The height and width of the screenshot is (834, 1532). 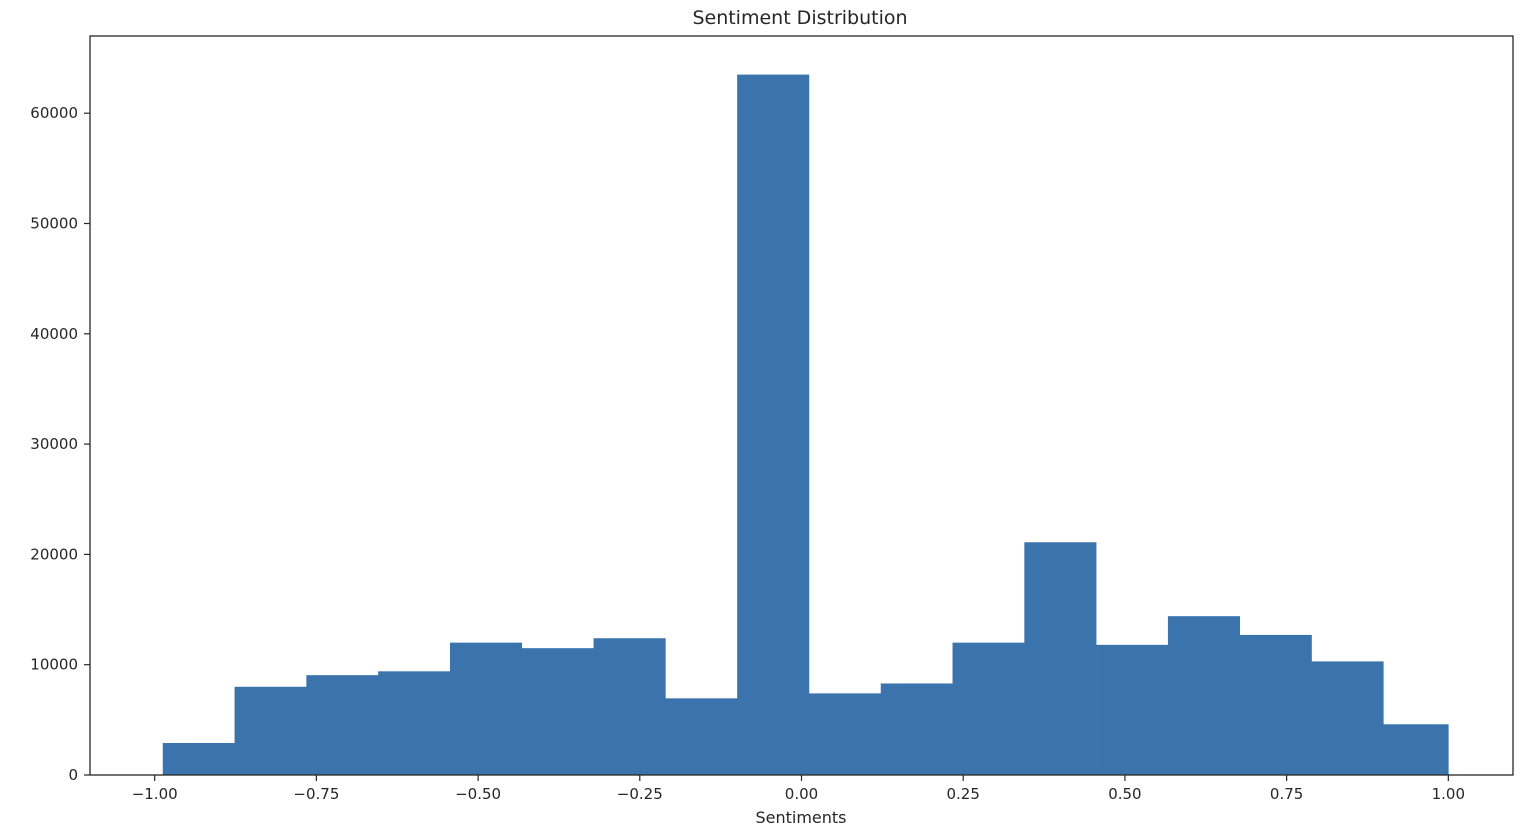 I want to click on x-tick-label: 0.50, so click(x=1124, y=794).